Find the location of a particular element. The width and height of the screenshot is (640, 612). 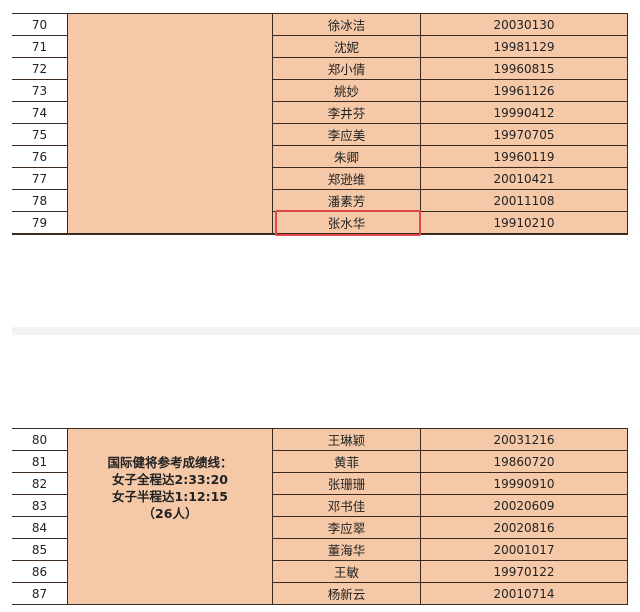

row-number: 76 is located at coordinates (40, 156).